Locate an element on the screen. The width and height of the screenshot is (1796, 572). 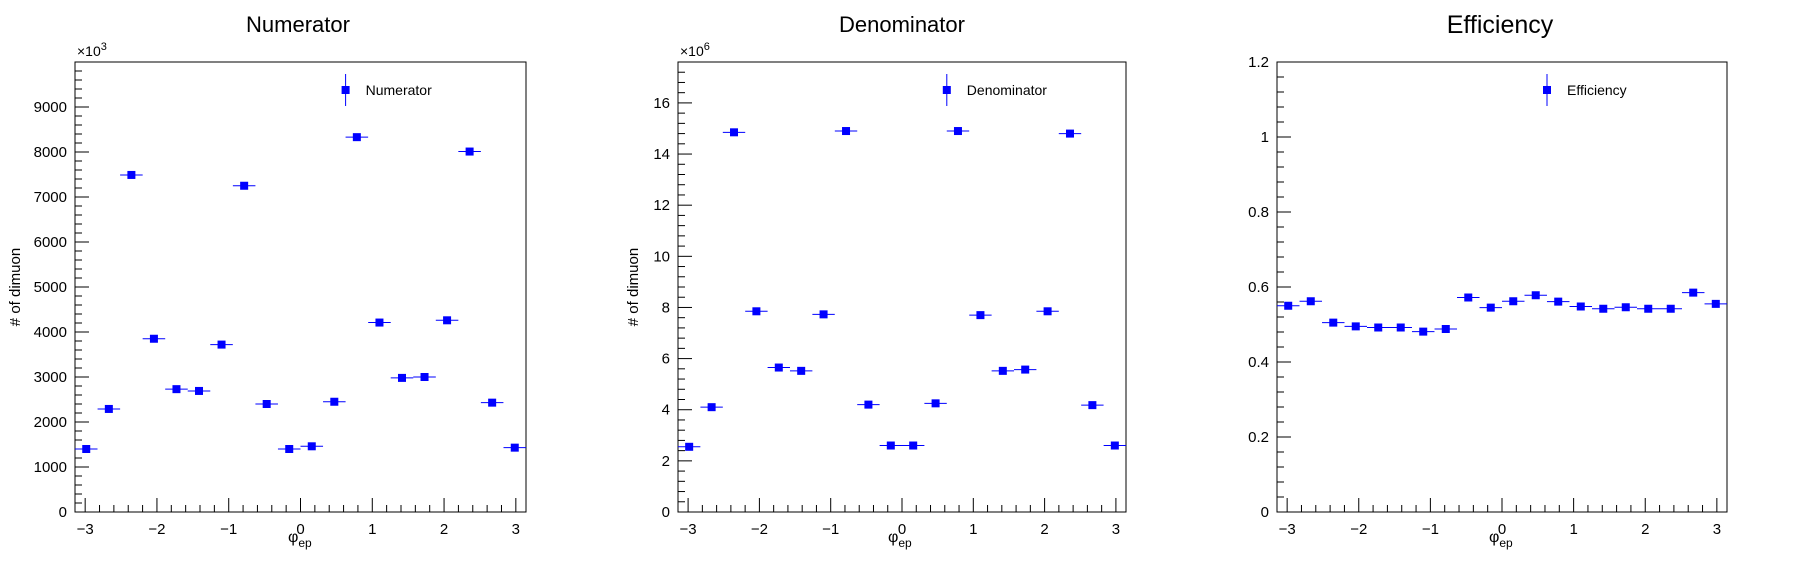
chart-title: Numerator is located at coordinates (298, 24).